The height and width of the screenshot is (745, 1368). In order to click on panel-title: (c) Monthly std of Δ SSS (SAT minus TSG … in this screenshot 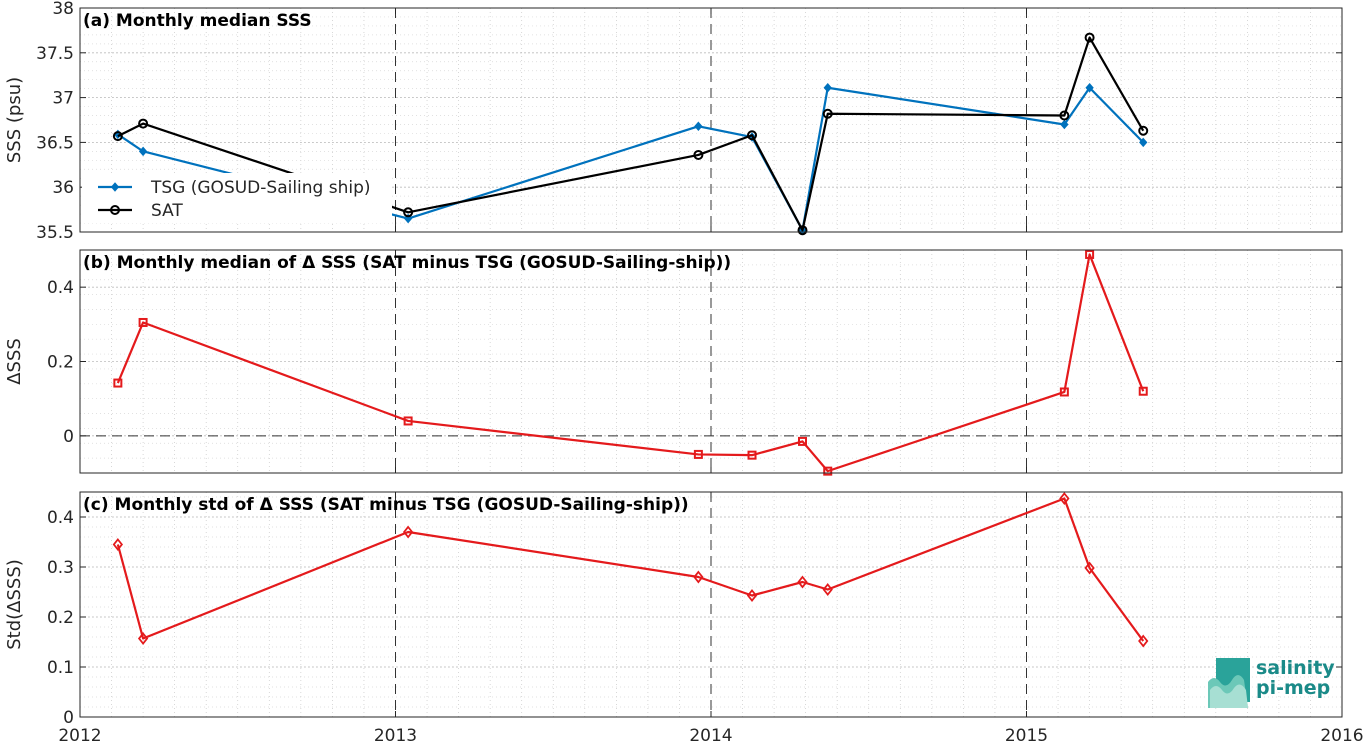, I will do `click(386, 505)`.